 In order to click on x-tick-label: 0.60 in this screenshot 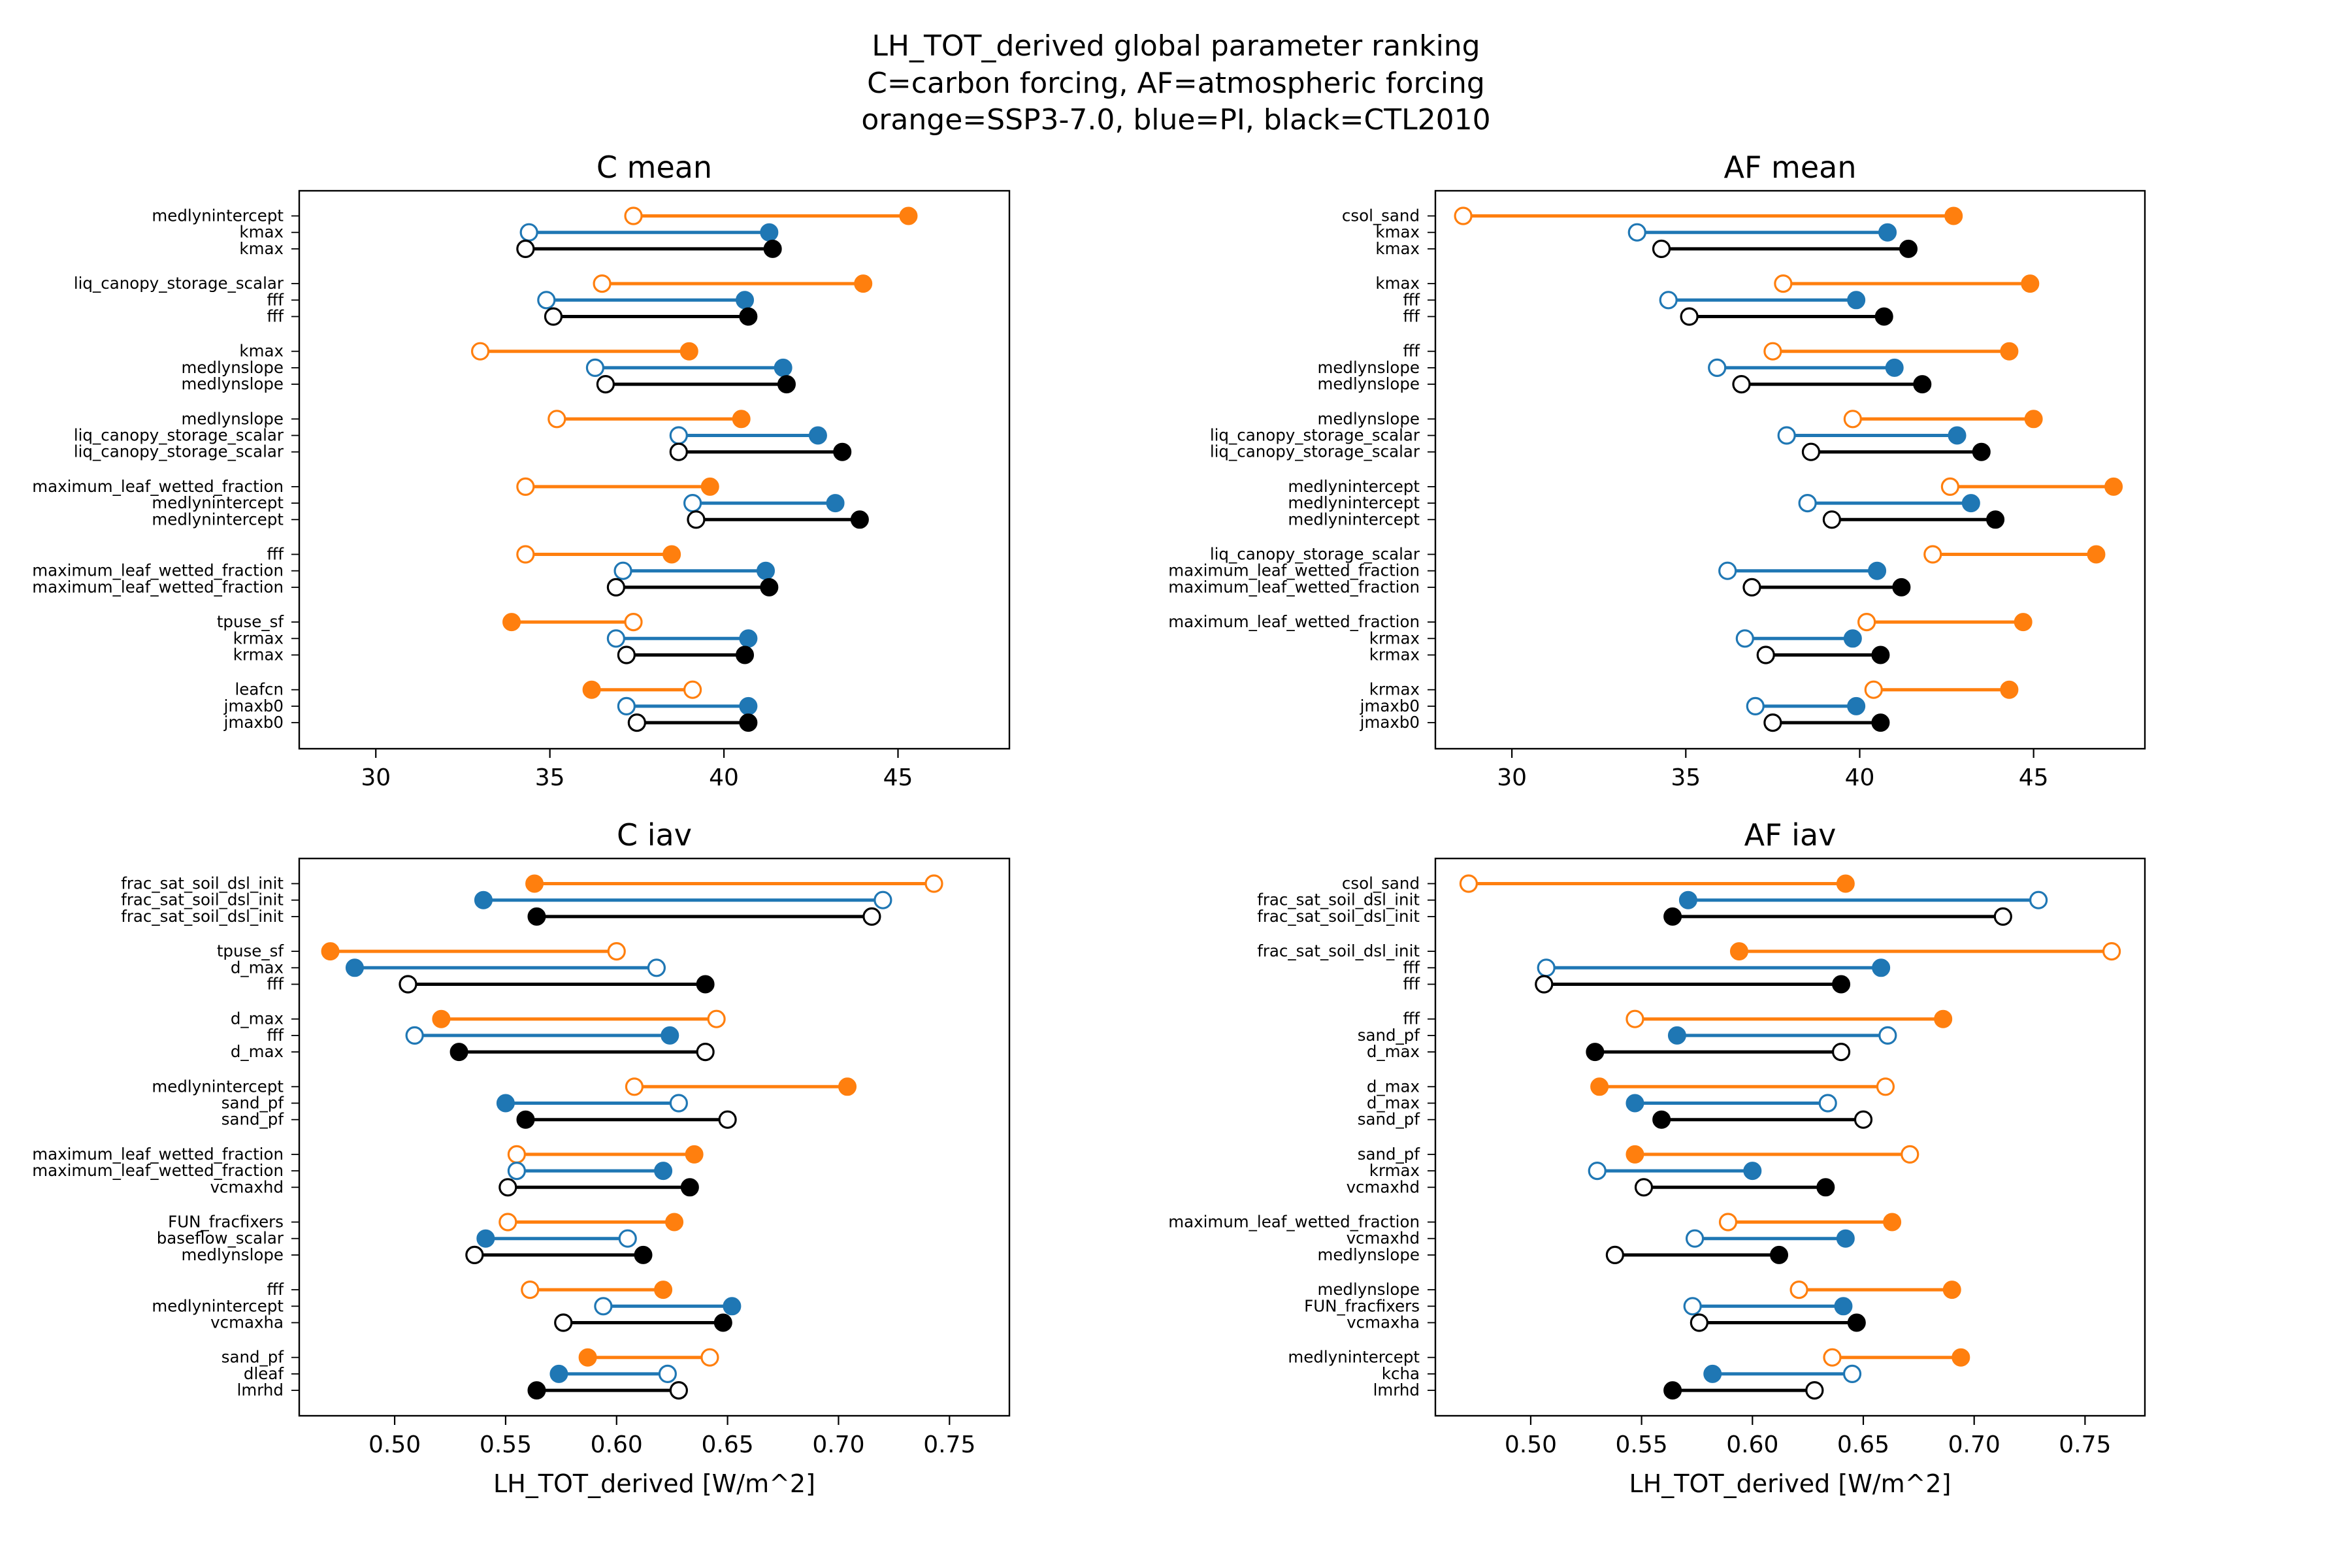, I will do `click(1752, 1444)`.